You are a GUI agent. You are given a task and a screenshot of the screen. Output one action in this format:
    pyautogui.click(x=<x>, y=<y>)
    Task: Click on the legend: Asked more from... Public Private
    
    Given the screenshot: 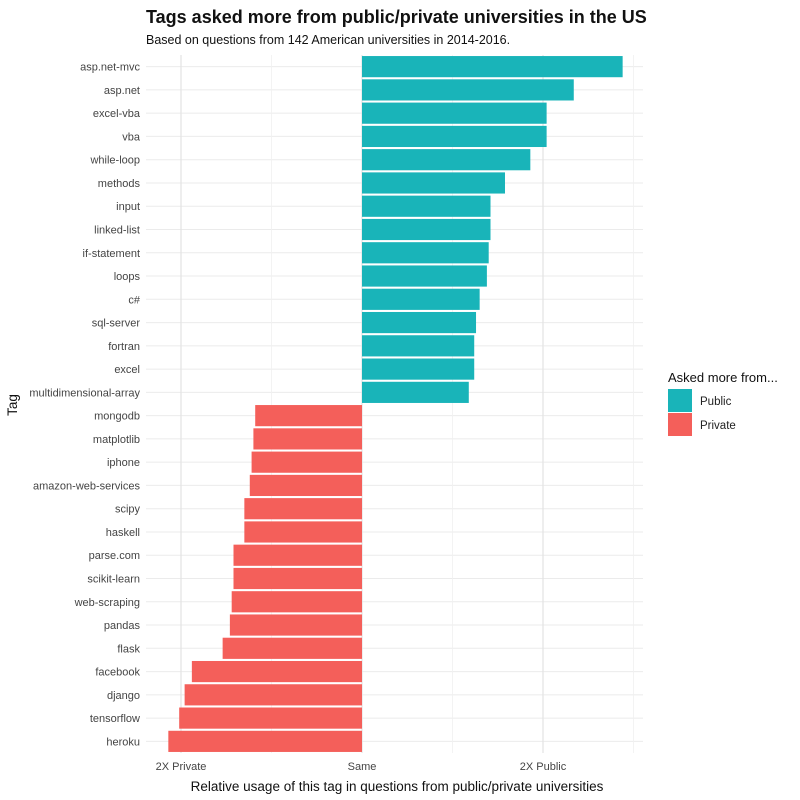 What is the action you would take?
    pyautogui.click(x=723, y=403)
    